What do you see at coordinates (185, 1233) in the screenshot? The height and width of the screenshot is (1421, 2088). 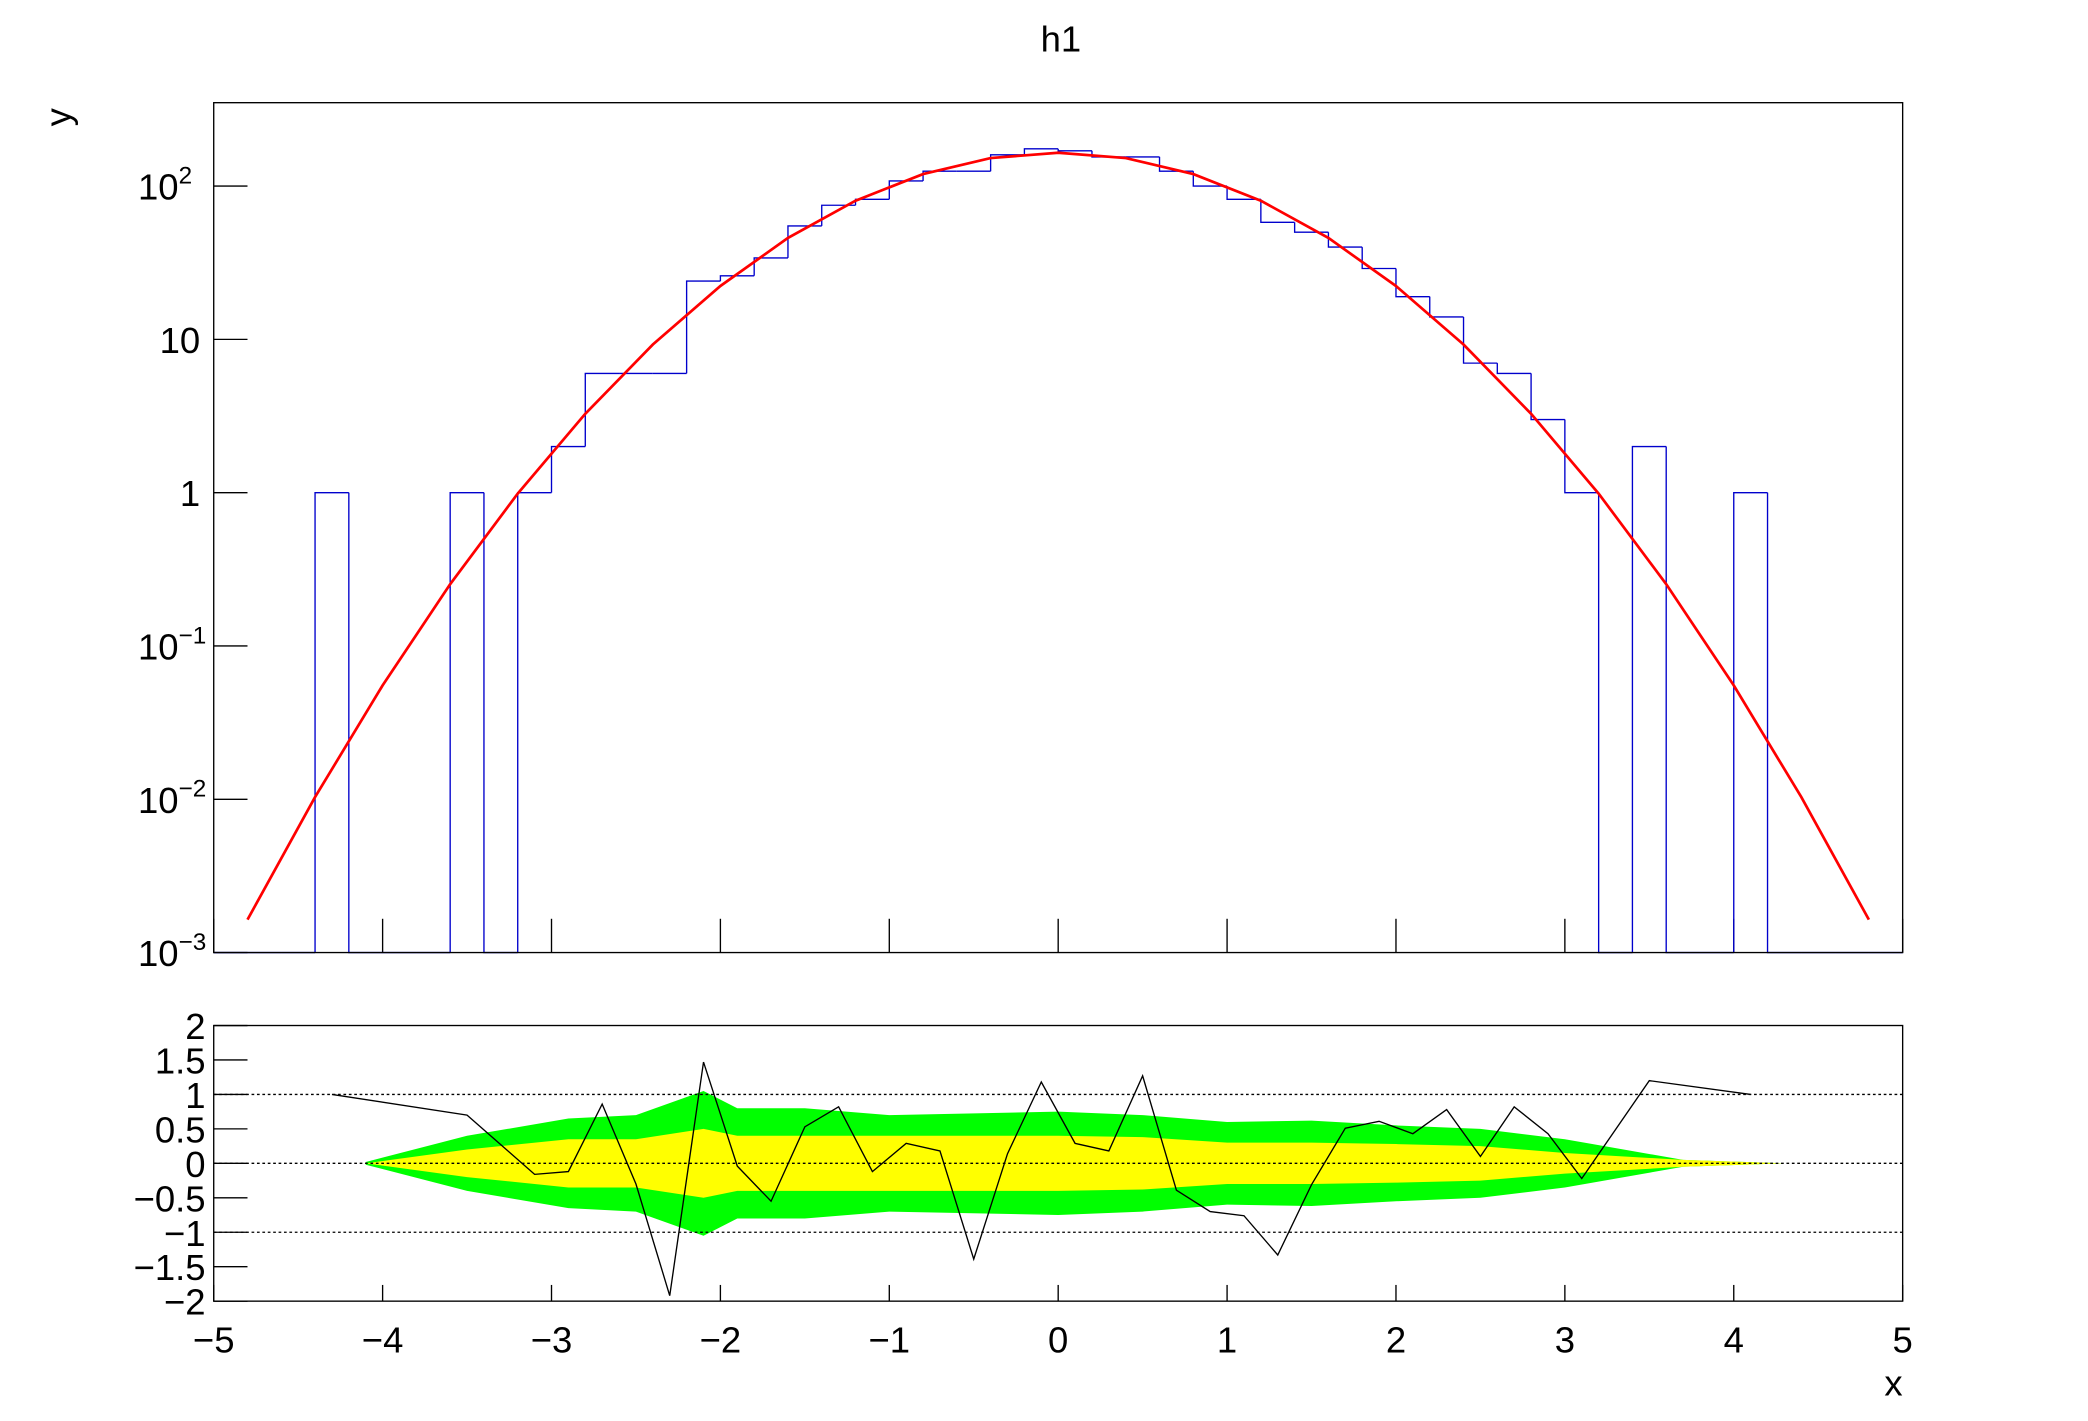 I see `y-tick-label: −1` at bounding box center [185, 1233].